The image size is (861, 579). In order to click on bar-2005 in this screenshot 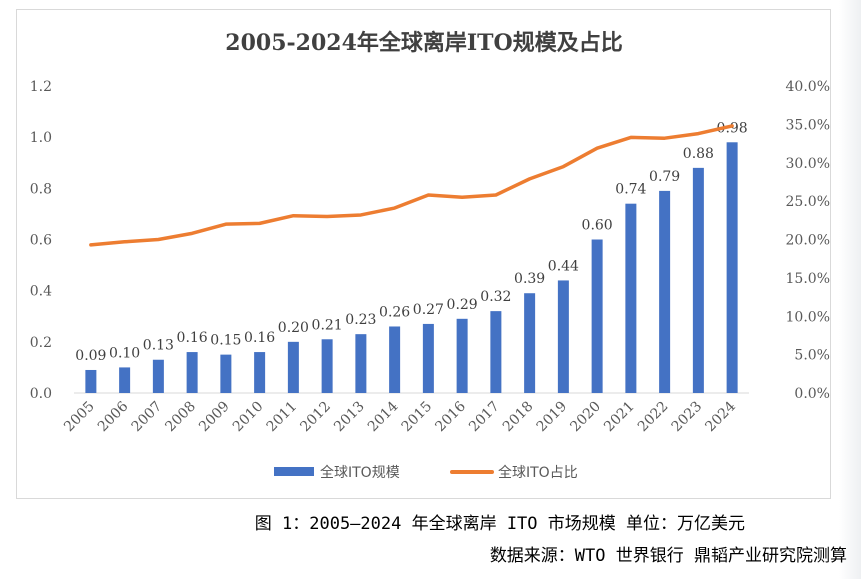, I will do `click(91, 381)`.